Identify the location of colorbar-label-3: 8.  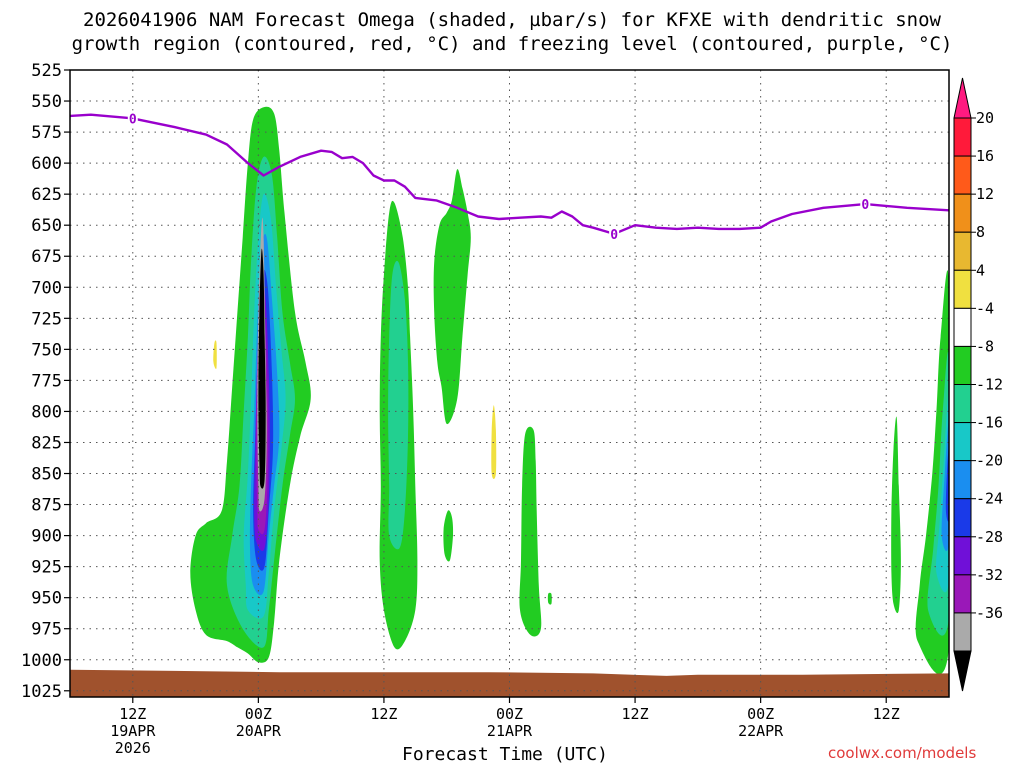
(980, 232).